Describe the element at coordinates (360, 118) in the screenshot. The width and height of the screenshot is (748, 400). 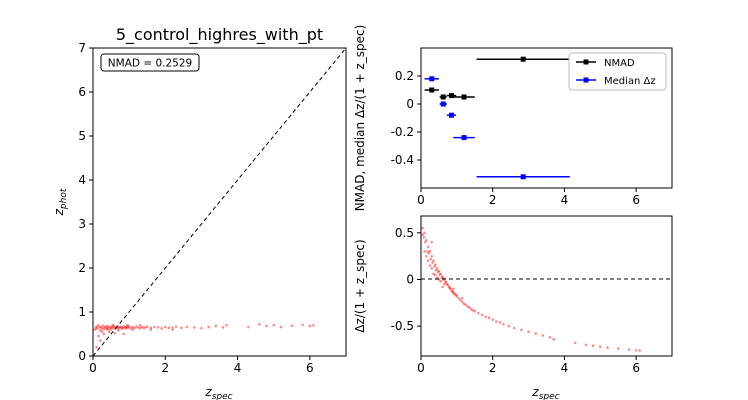
I see `top-right-y-label: NMAD, median Δz/(1 + z_spec)` at that location.